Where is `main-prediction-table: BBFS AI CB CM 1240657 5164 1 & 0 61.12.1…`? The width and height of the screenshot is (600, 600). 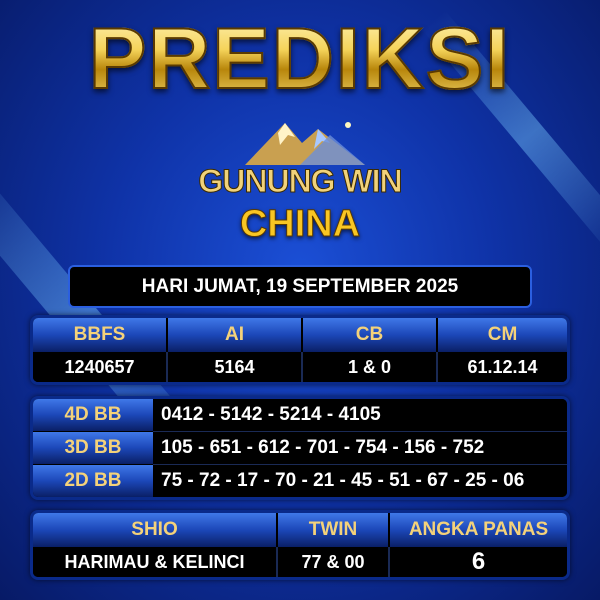
main-prediction-table: BBFS AI CB CM 1240657 5164 1 & 0 61.12.1… is located at coordinates (300, 350).